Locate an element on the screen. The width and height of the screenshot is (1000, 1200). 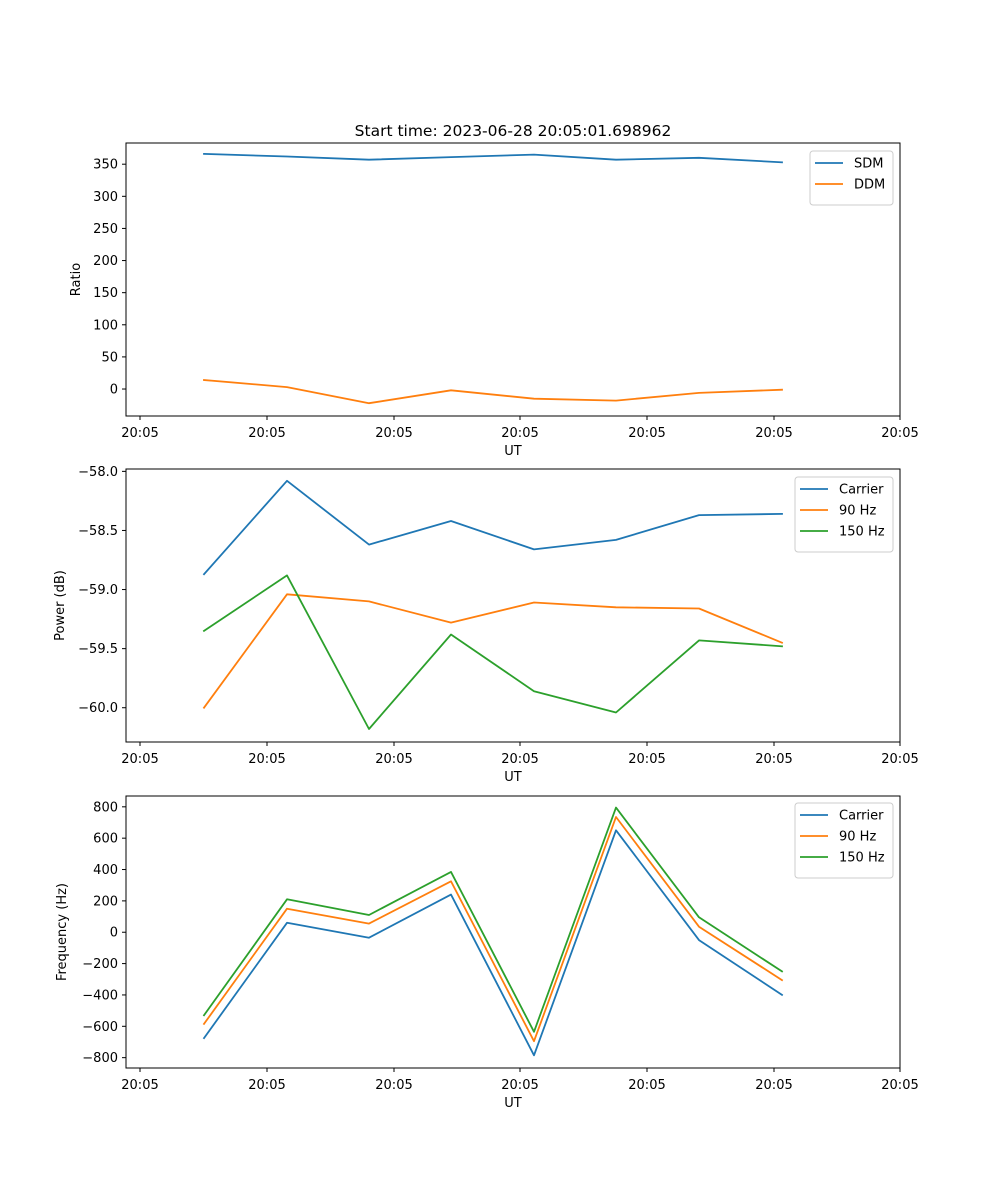
y-tick-label: 150 is located at coordinates (105, 293).